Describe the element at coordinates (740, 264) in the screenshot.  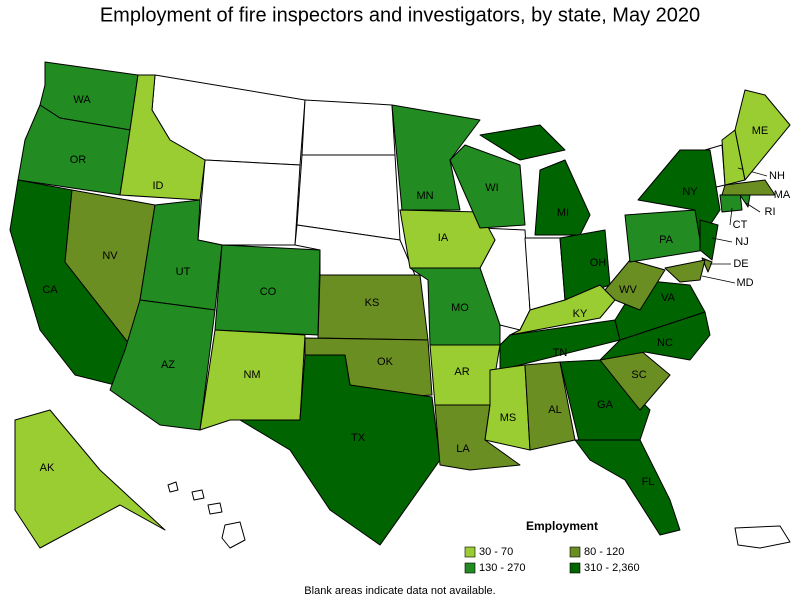
I see `state-label: DE` at that location.